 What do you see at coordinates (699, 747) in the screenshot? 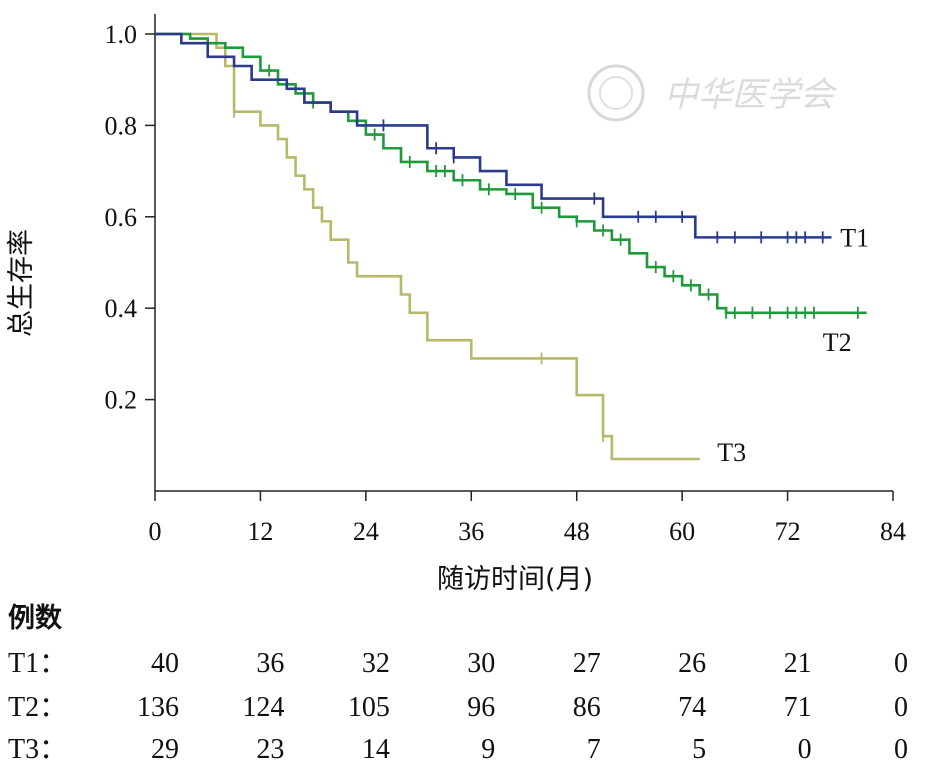
I see `risk-cell: 5` at bounding box center [699, 747].